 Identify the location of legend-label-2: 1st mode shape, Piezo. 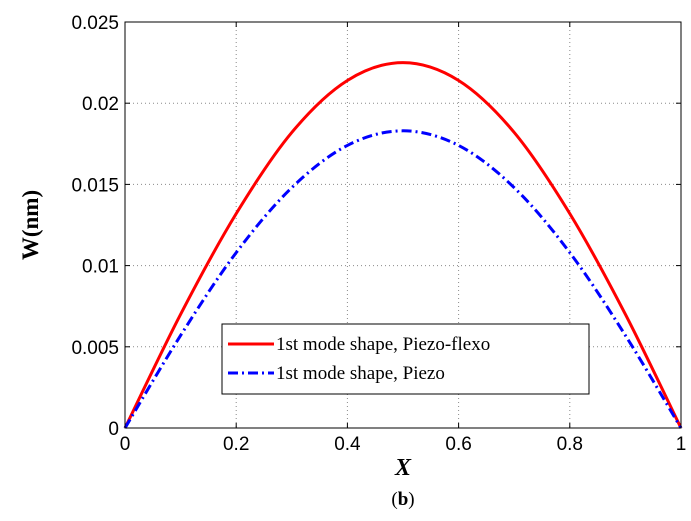
(360, 373).